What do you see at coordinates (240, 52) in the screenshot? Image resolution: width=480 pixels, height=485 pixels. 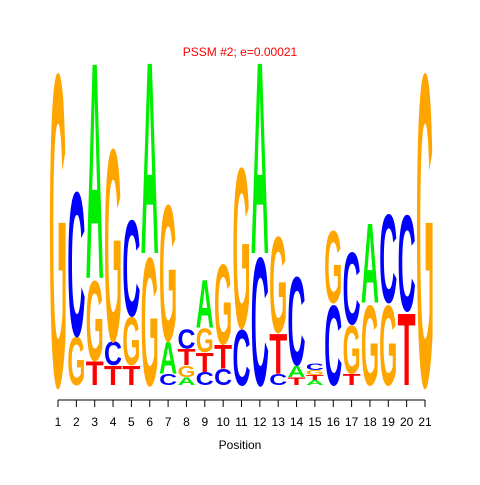 I see `chart-title: PSSM #2; e=0.00021` at bounding box center [240, 52].